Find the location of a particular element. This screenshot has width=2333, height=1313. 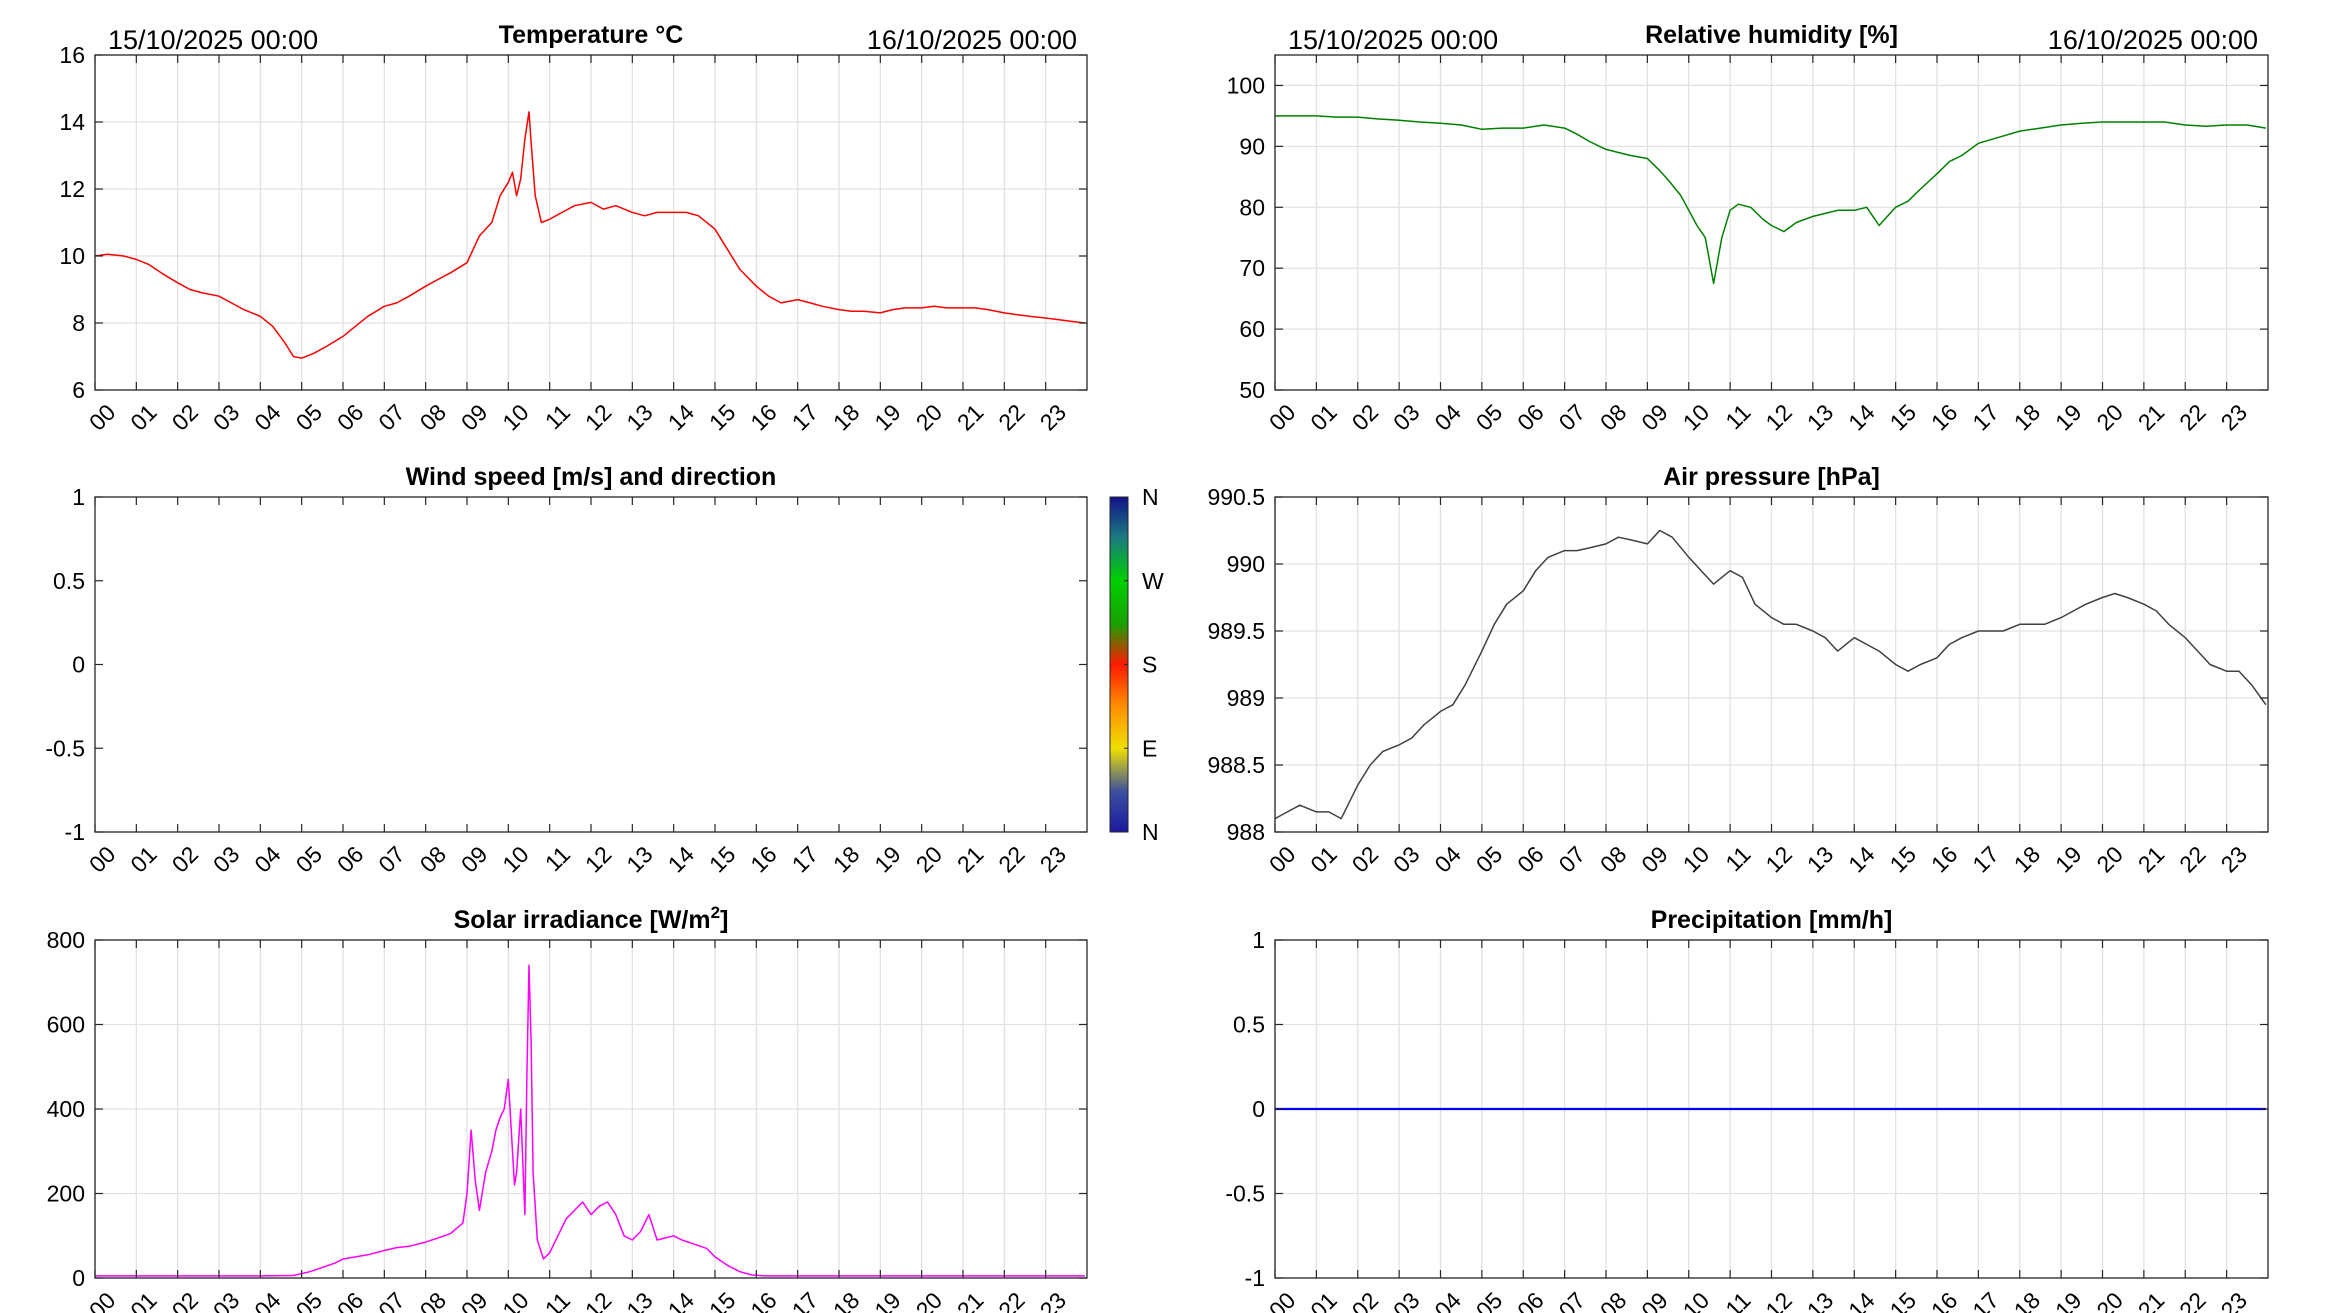

y-tick-label: 50 is located at coordinates (1252, 390).